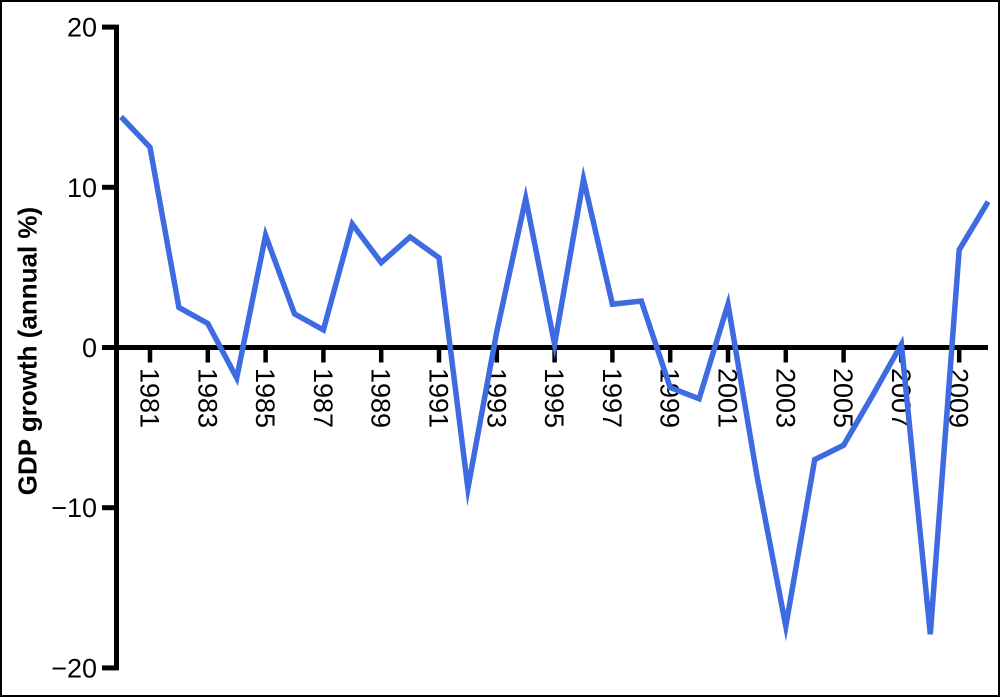 The height and width of the screenshot is (697, 1000). I want to click on x-tick-label: 1991, so click(439, 398).